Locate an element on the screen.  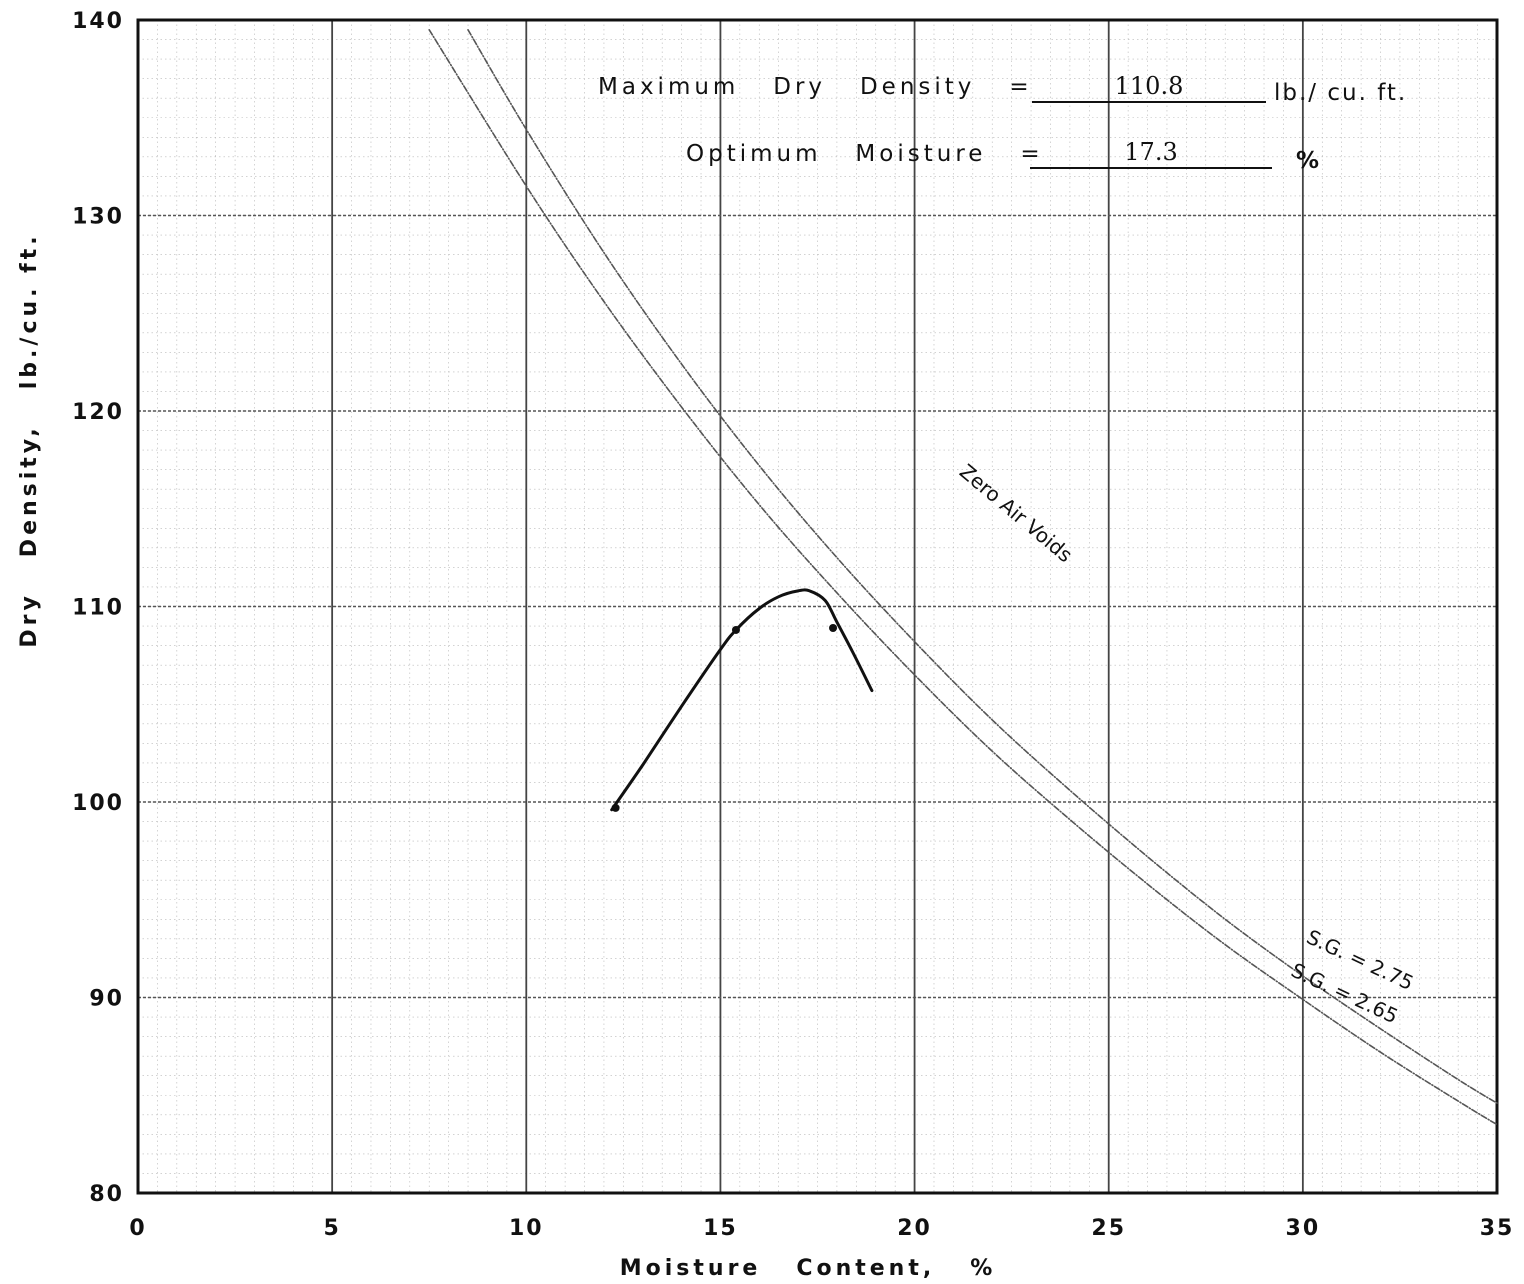
y-tick-label: 80 is located at coordinates (106, 1194).